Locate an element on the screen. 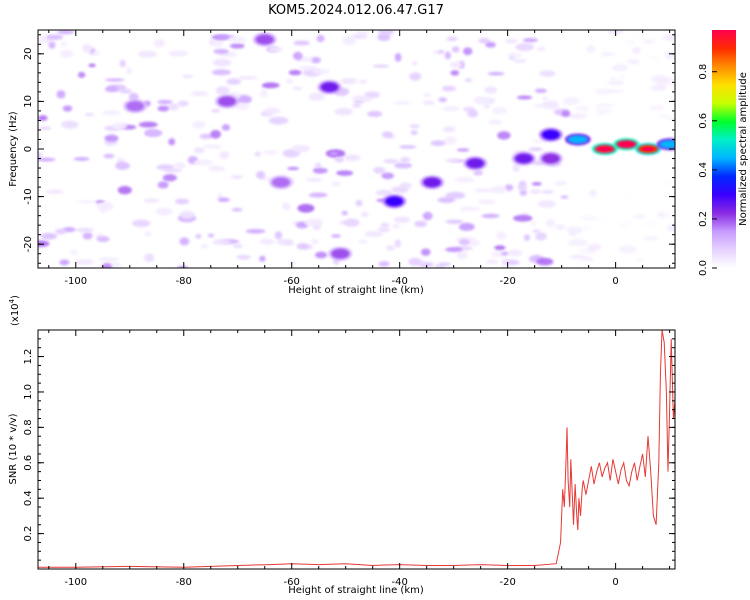 The width and height of the screenshot is (750, 600). feature-peak is located at coordinates (626, 144).